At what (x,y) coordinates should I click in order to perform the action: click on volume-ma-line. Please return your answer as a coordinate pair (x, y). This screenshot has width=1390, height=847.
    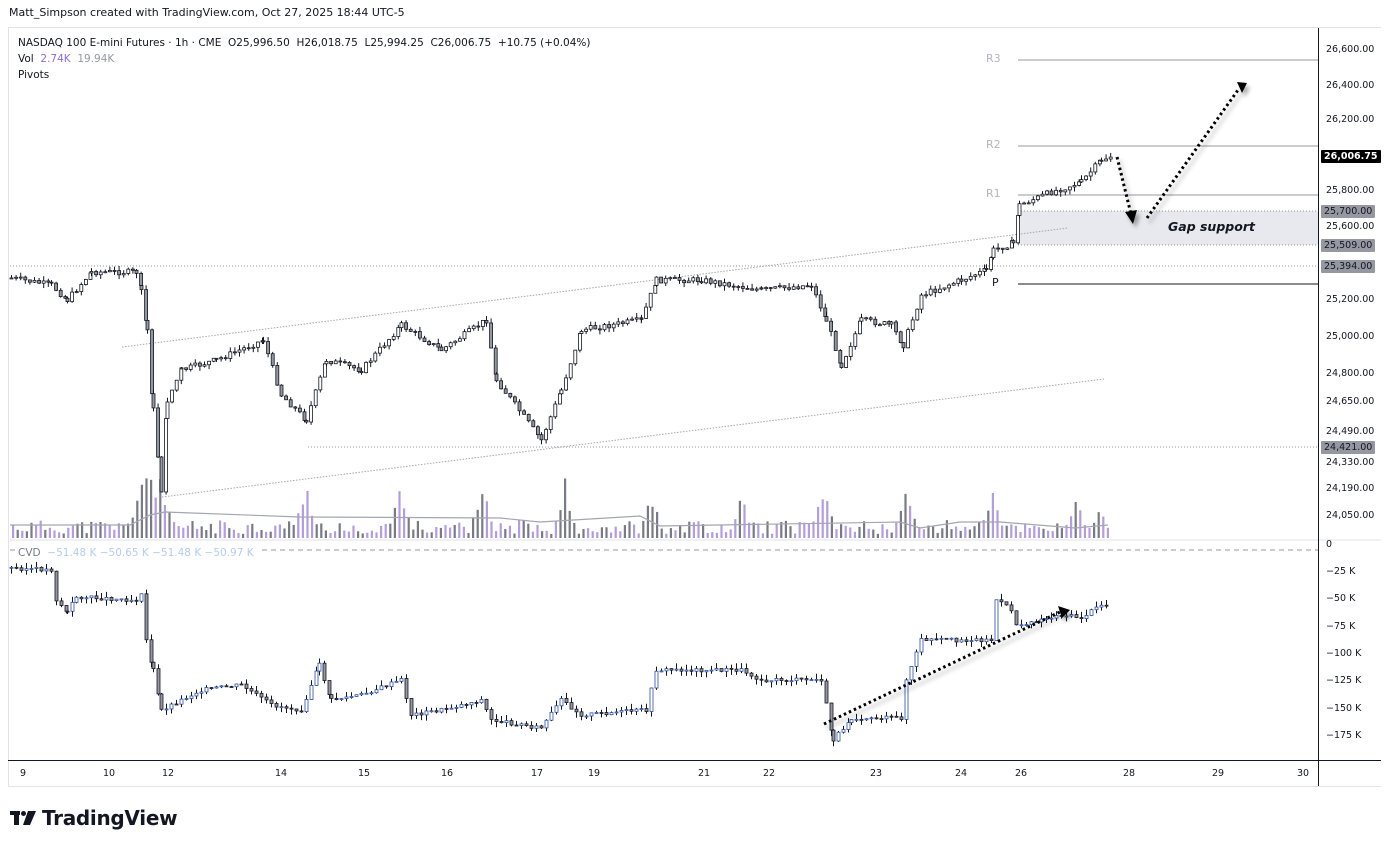
    Looking at the image, I should click on (559, 520).